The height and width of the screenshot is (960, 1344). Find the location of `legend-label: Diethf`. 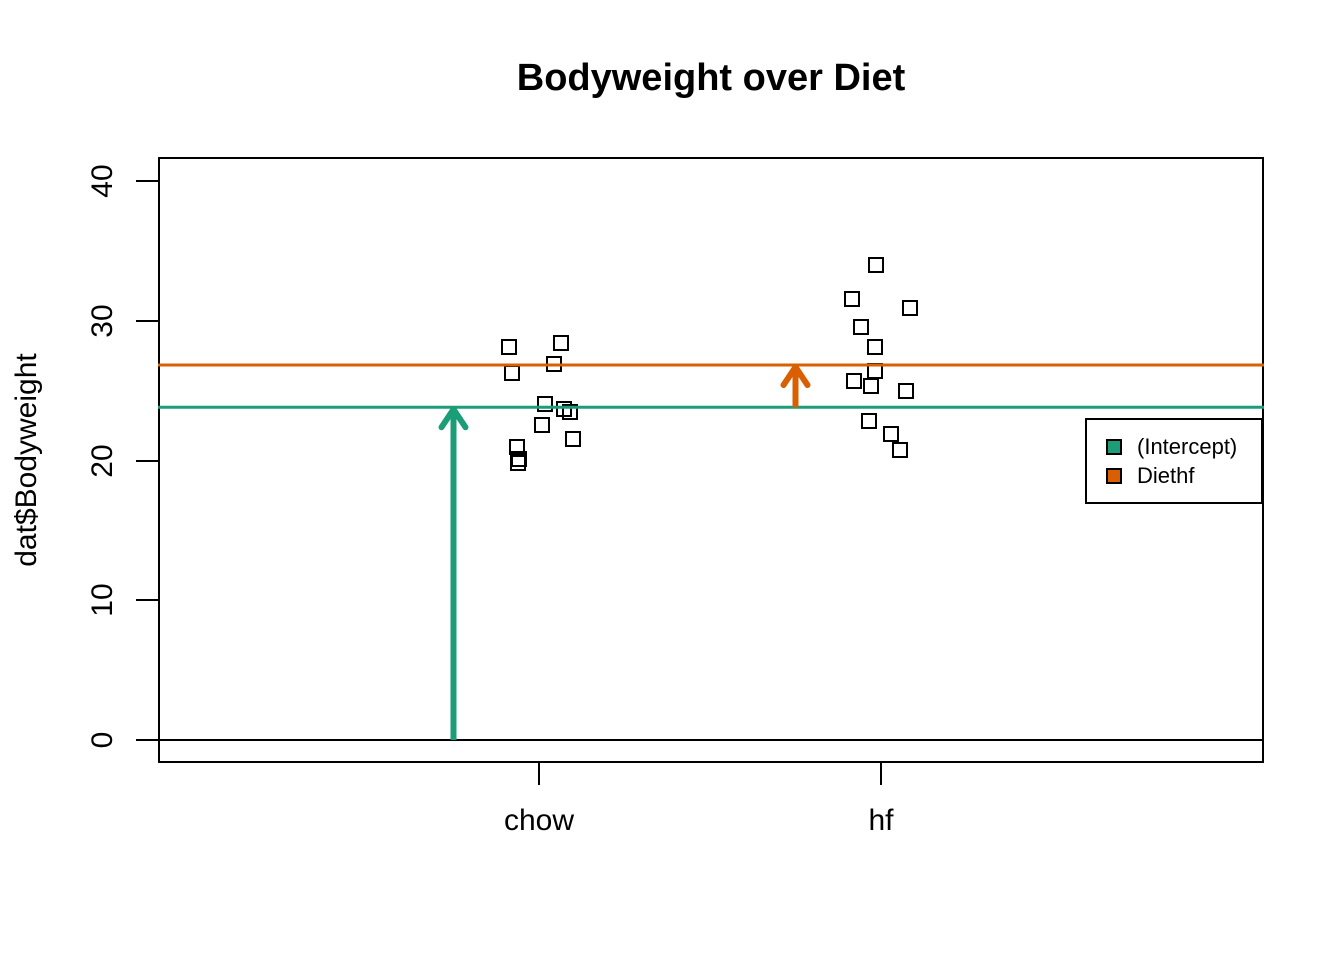

legend-label: Diethf is located at coordinates (1166, 475).